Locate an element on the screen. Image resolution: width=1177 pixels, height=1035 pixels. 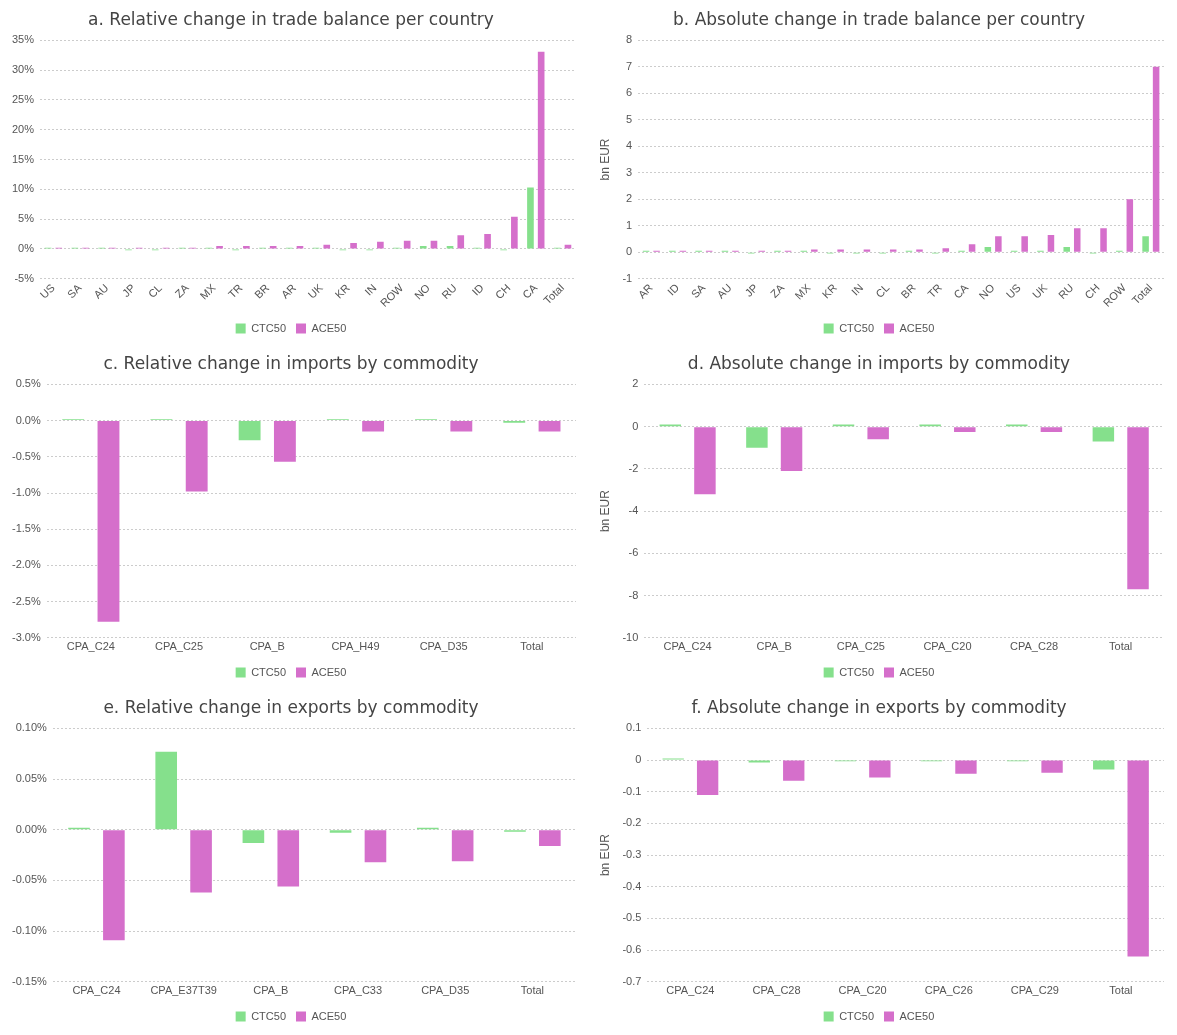
y-tick-label: 0.5% is located at coordinates (28, 383).